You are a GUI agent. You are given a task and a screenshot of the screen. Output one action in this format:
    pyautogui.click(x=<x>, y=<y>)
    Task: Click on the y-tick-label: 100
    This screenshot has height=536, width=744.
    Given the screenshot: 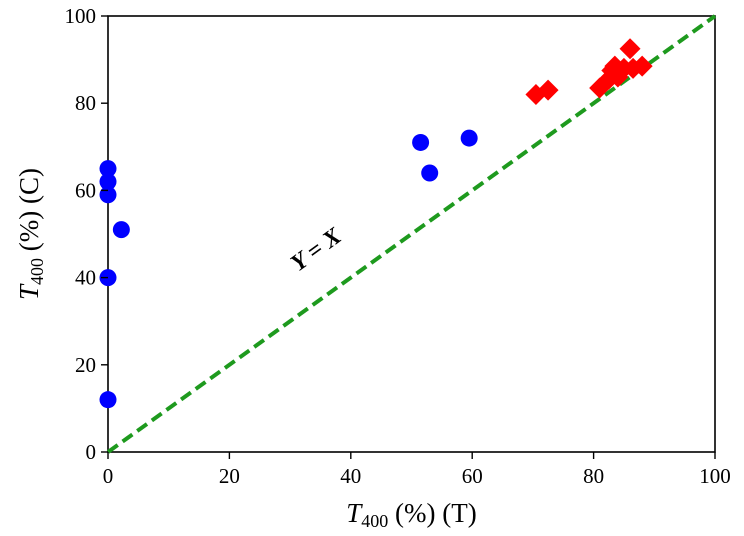 What is the action you would take?
    pyautogui.click(x=81, y=16)
    